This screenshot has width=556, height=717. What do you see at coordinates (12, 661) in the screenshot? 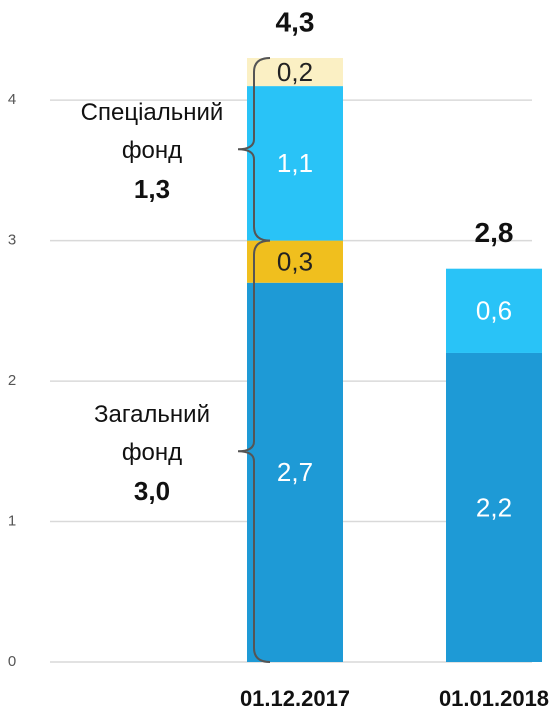
I see `y-tick-label: 0` at bounding box center [12, 661].